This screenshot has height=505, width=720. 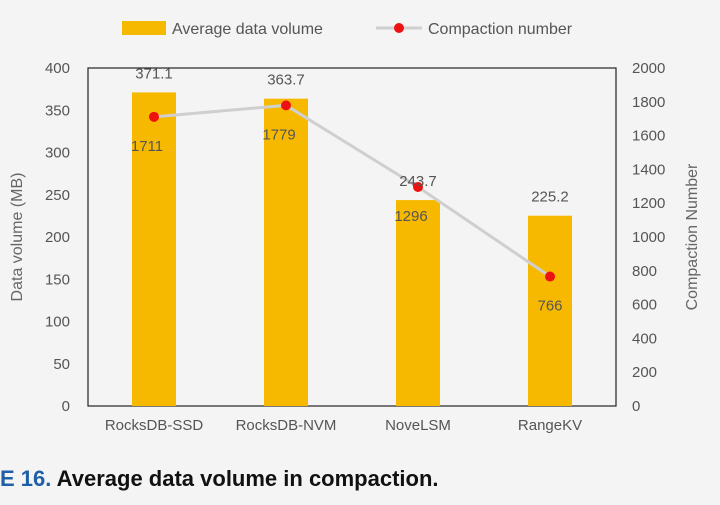 What do you see at coordinates (636, 406) in the screenshot?
I see `y2-tick-label: 0` at bounding box center [636, 406].